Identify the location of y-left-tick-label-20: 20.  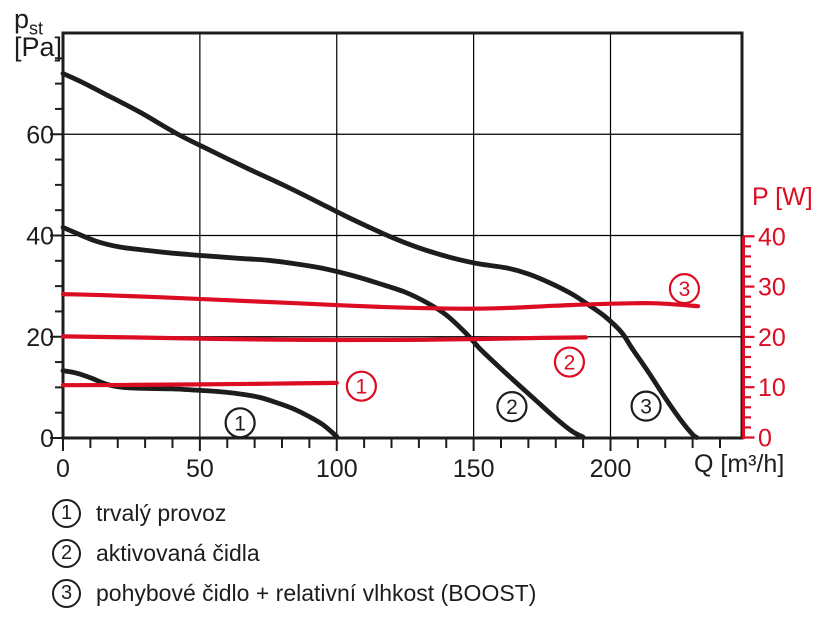
(40, 338).